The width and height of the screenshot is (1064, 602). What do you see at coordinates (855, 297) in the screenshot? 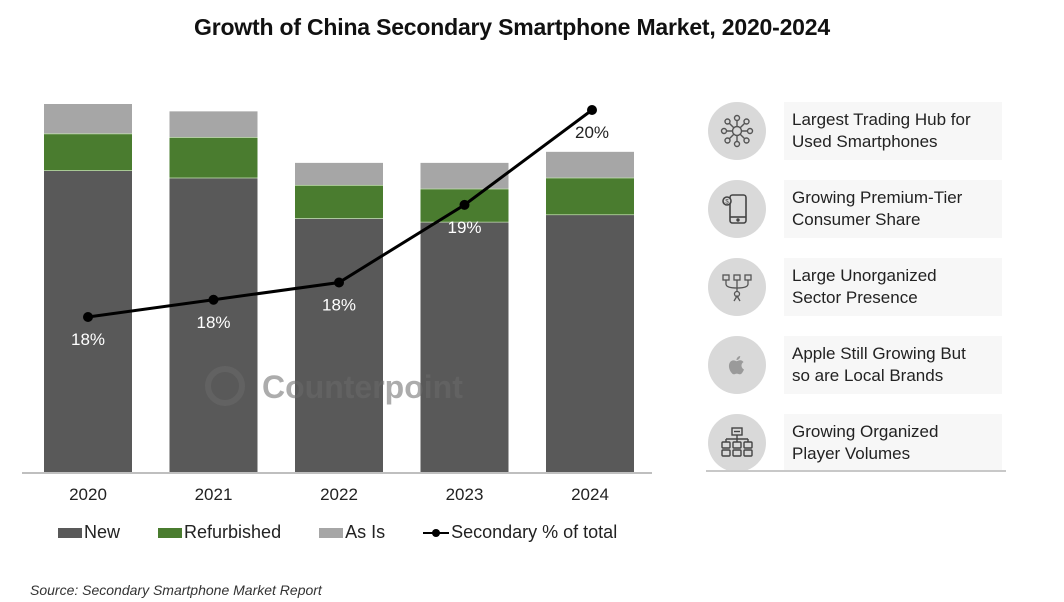
I see `insight-text-line: Sector Presence` at bounding box center [855, 297].